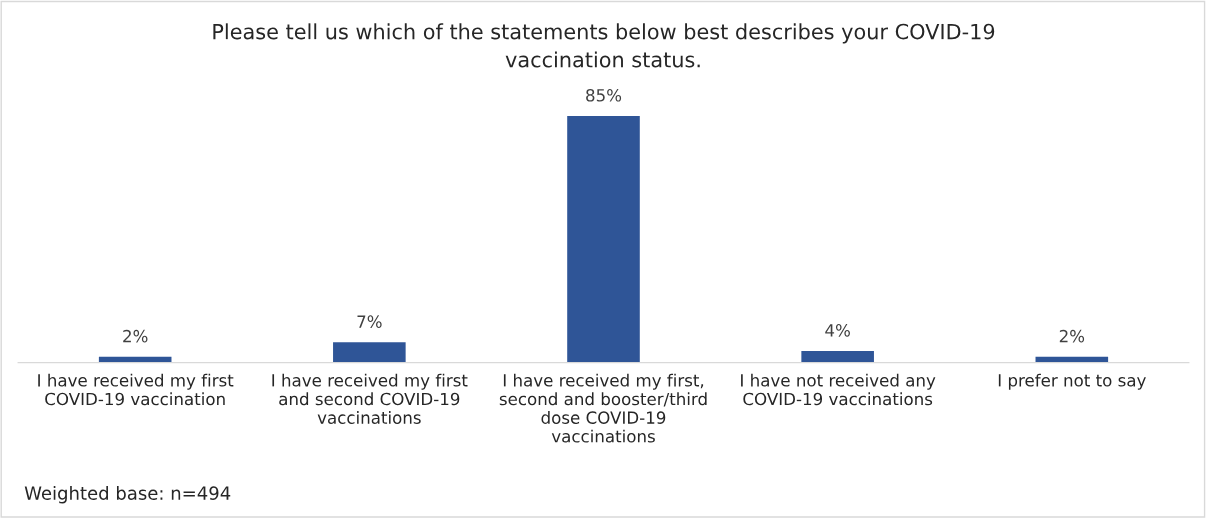 The height and width of the screenshot is (518, 1207). What do you see at coordinates (127, 494) in the screenshot?
I see `text: Weighted base: n=494` at bounding box center [127, 494].